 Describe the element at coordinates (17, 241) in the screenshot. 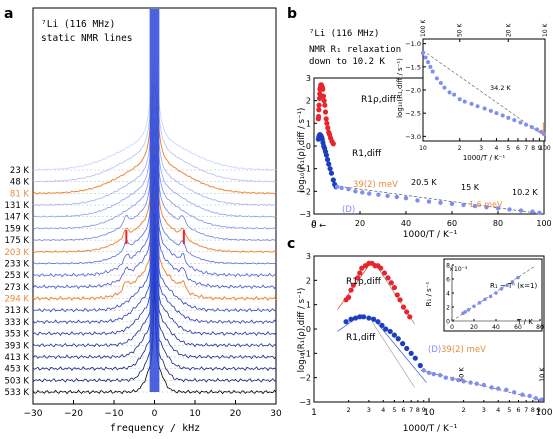

I see `temperature-label: 175 K` at that location.